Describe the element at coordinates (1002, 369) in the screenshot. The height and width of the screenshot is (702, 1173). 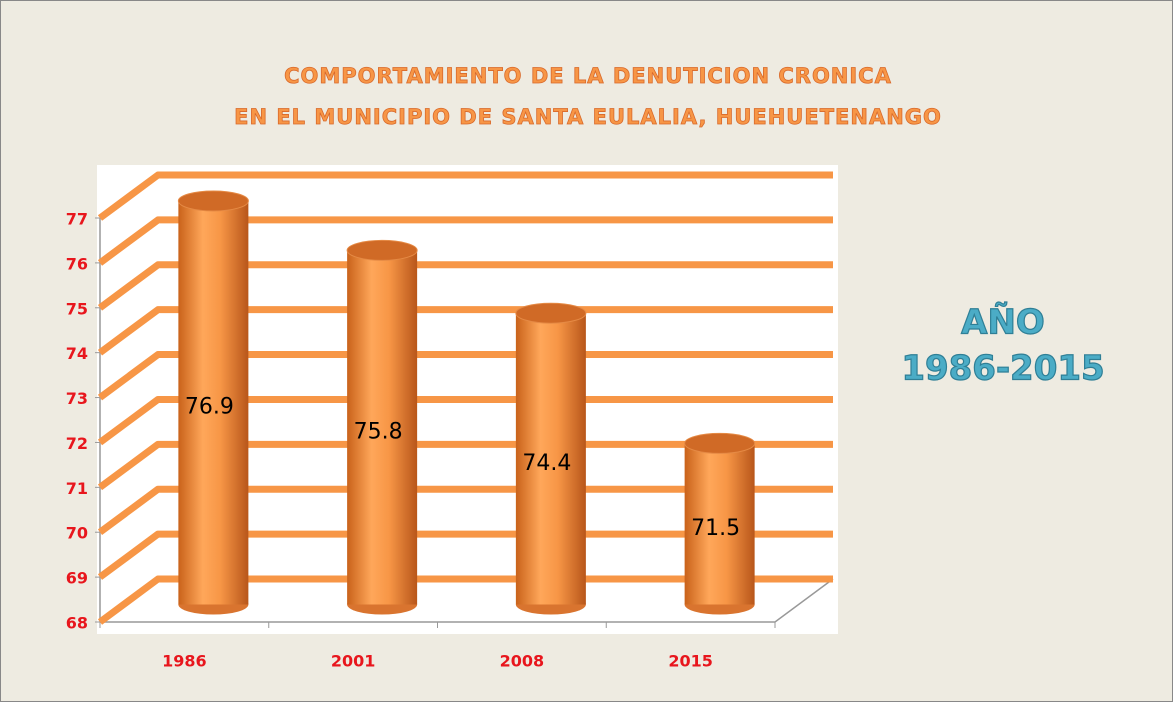
I see `annotation: 1986-2015` at that location.